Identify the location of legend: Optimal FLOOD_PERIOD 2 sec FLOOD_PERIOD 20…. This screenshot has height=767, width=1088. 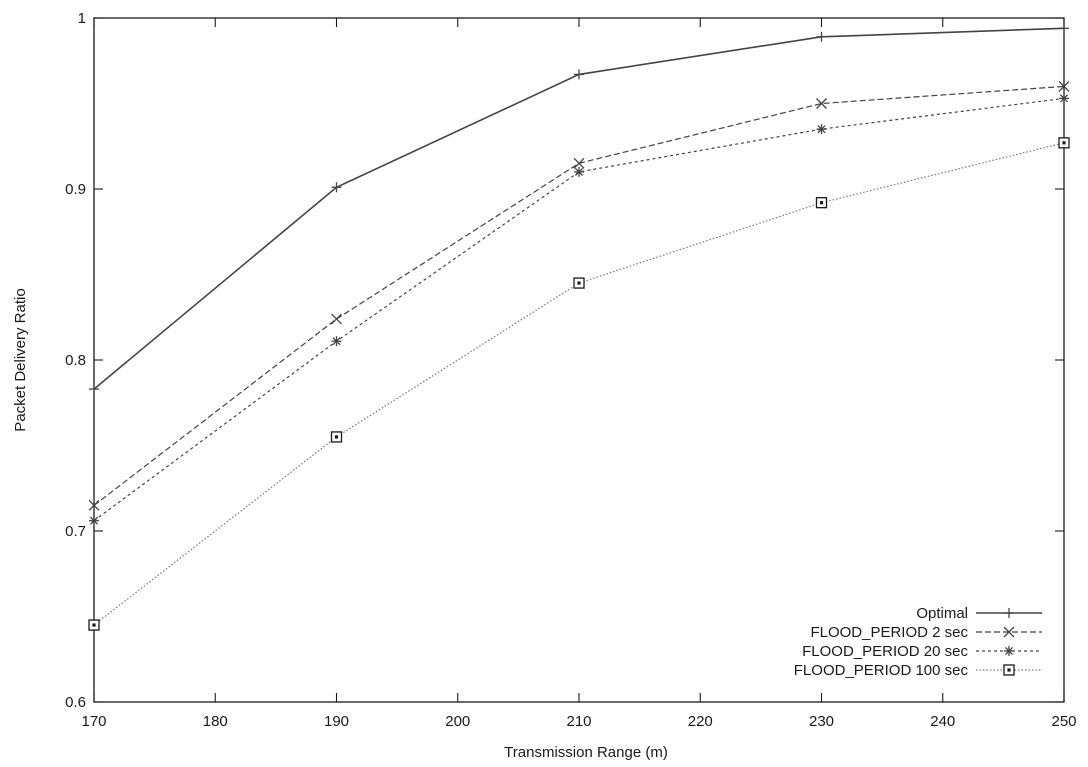
(918, 642).